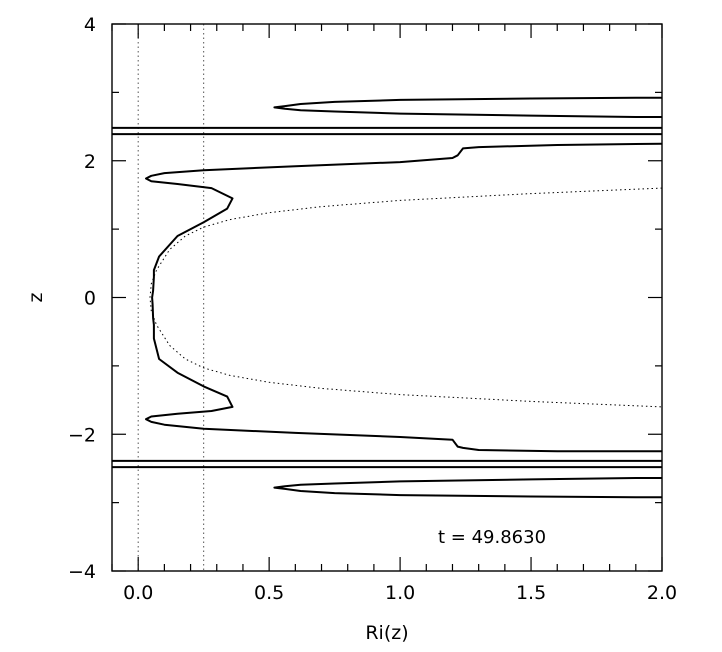 Image resolution: width=722 pixels, height=652 pixels. Describe the element at coordinates (90, 162) in the screenshot. I see `y-tick-label: 2` at that location.